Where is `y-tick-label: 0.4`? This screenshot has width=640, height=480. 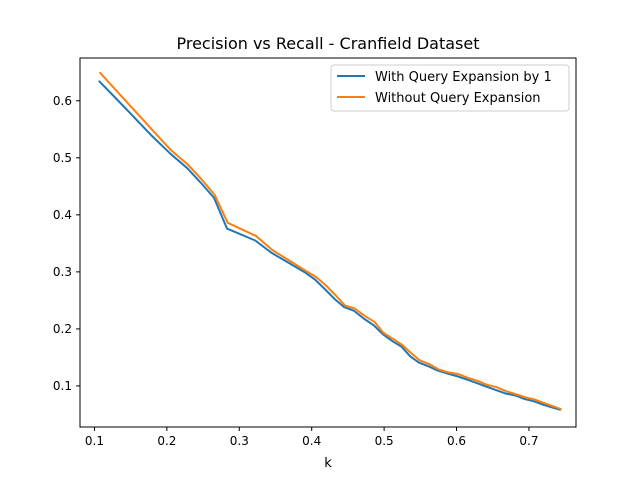
y-tick-label: 0.4 is located at coordinates (62, 215).